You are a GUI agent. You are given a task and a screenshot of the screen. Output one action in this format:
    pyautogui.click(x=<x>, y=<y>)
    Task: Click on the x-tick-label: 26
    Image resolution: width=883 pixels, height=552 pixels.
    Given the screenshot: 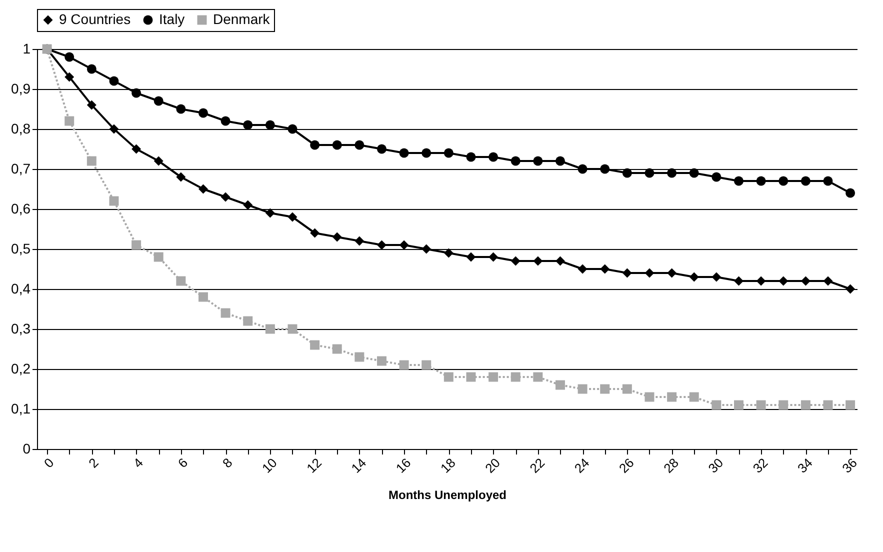 What is the action you would take?
    pyautogui.click(x=626, y=465)
    